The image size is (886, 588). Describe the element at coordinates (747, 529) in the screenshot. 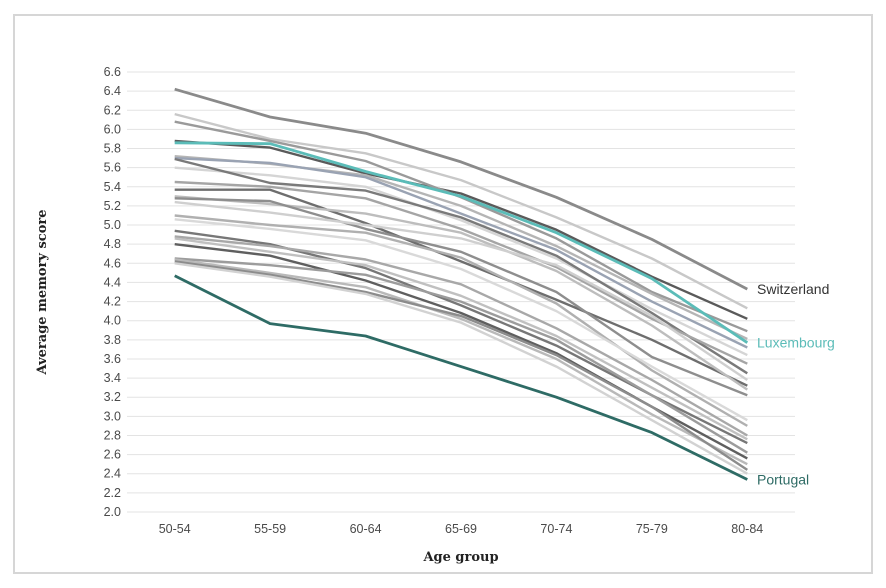

I see `x-tick-label: 80-84` at that location.